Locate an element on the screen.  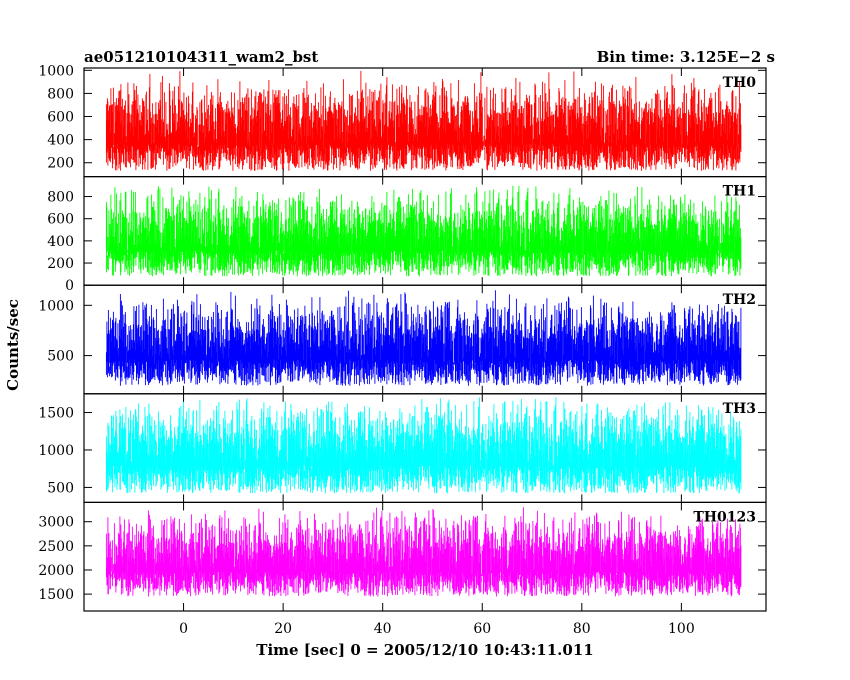
y-tick-label-th3: 1000 is located at coordinates (56, 451).